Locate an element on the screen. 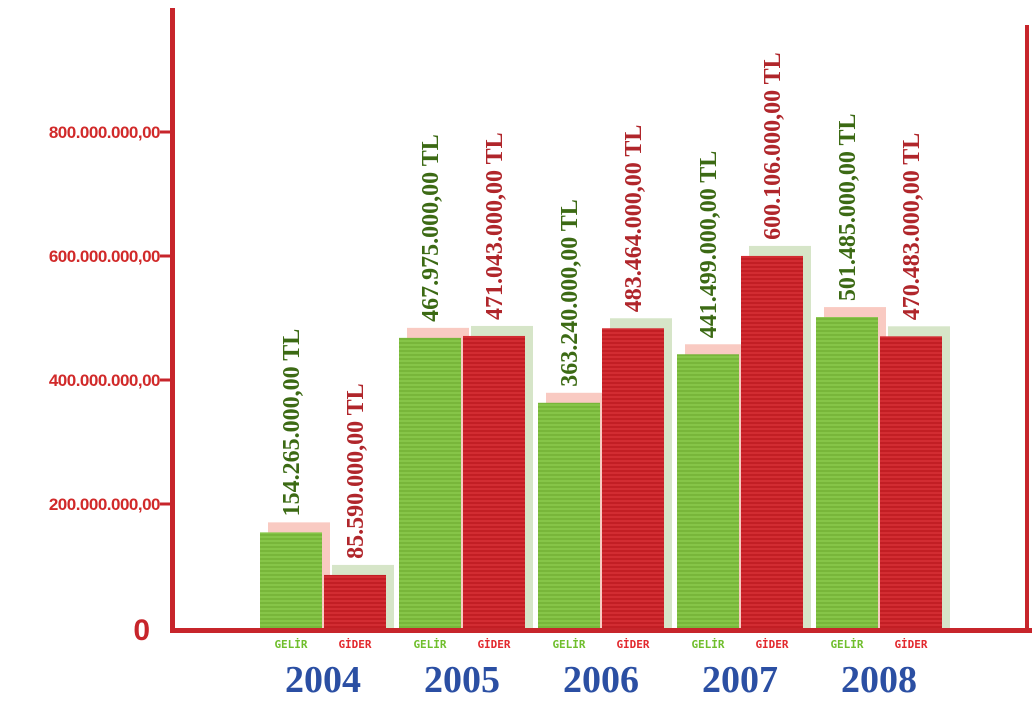 The width and height of the screenshot is (1032, 702). bar-value-label: 600.106.000,00 TL is located at coordinates (773, 146).